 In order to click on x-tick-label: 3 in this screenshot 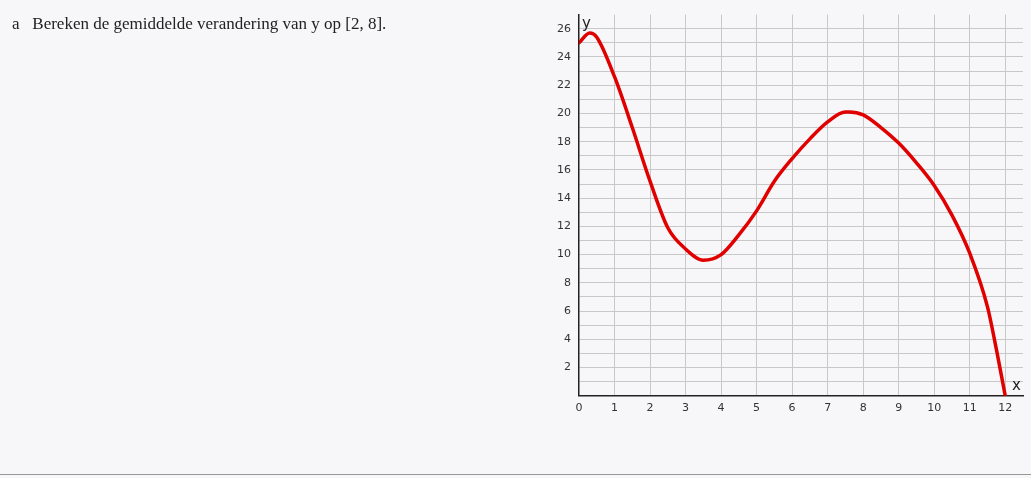, I will do `click(686, 408)`.